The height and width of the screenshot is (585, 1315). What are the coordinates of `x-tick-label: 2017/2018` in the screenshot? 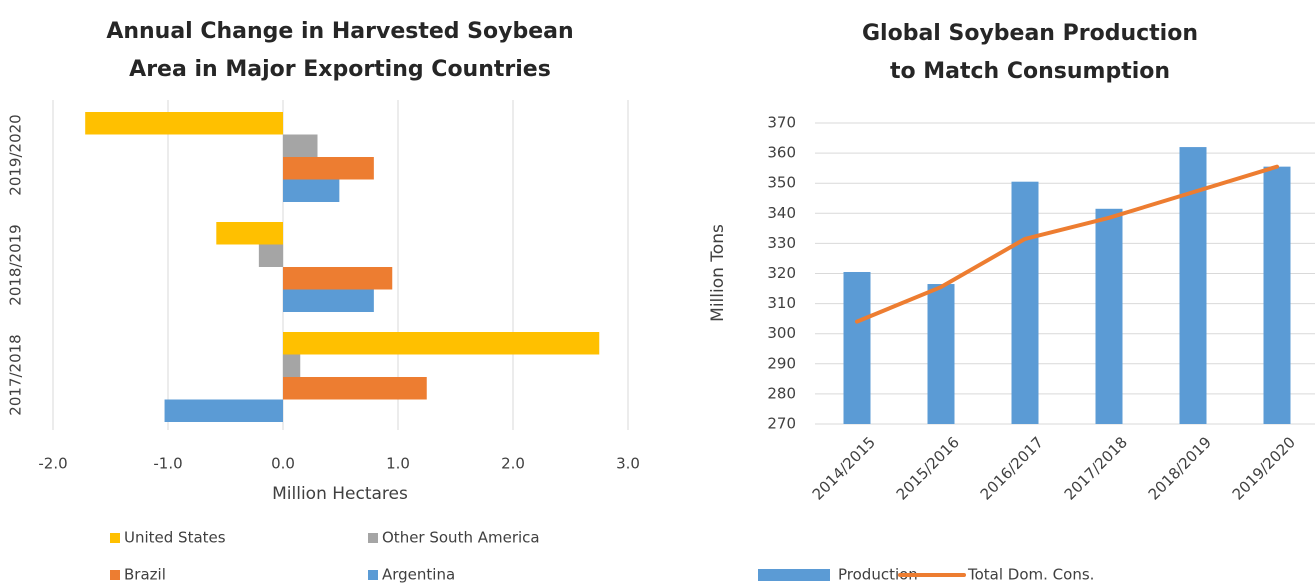 It's located at (1096, 468).